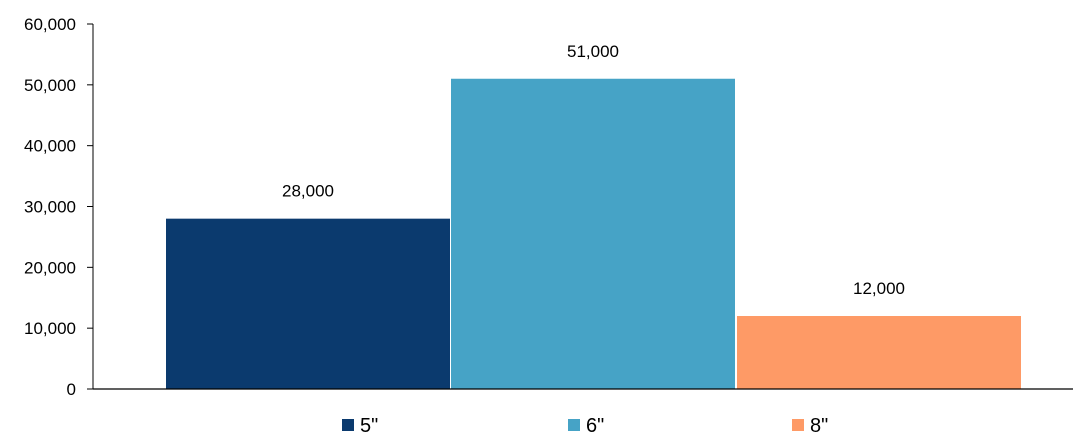  Describe the element at coordinates (879, 288) in the screenshot. I see `data-label-3: 12,000` at that location.